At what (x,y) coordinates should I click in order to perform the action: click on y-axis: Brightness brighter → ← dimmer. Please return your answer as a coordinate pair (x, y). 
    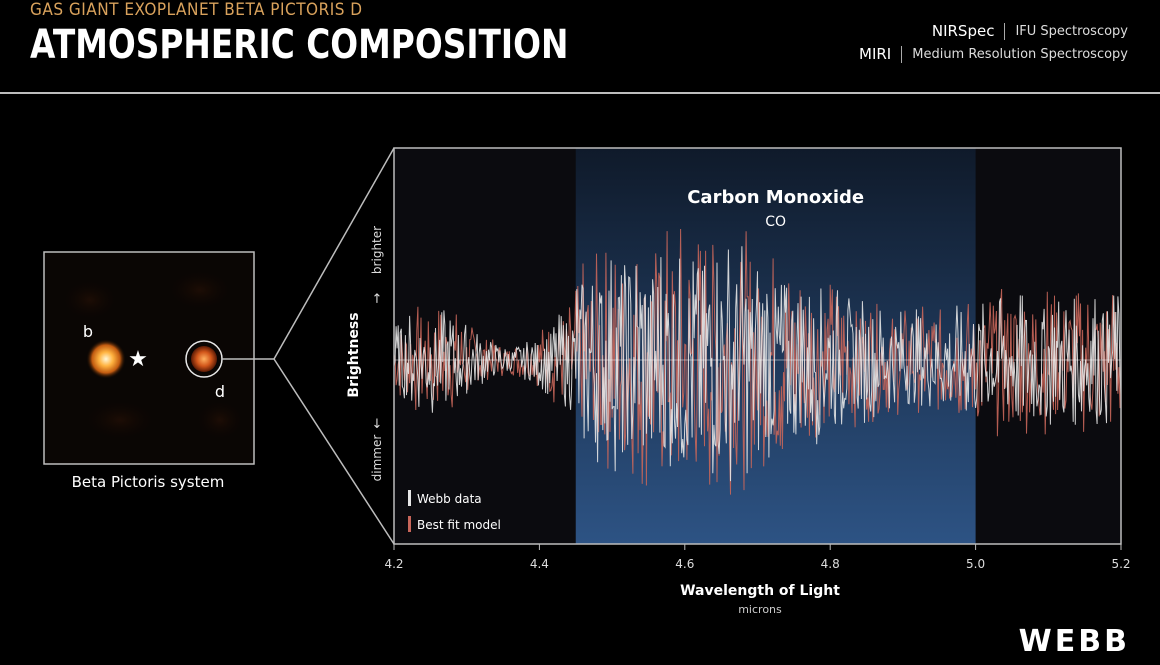
    Looking at the image, I should click on (365, 353).